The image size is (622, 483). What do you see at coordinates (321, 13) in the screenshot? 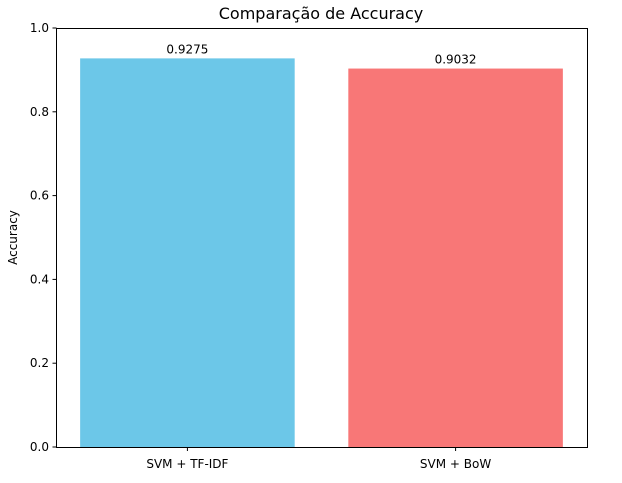
I see `chart-title: Comparação de Accuracy` at bounding box center [321, 13].